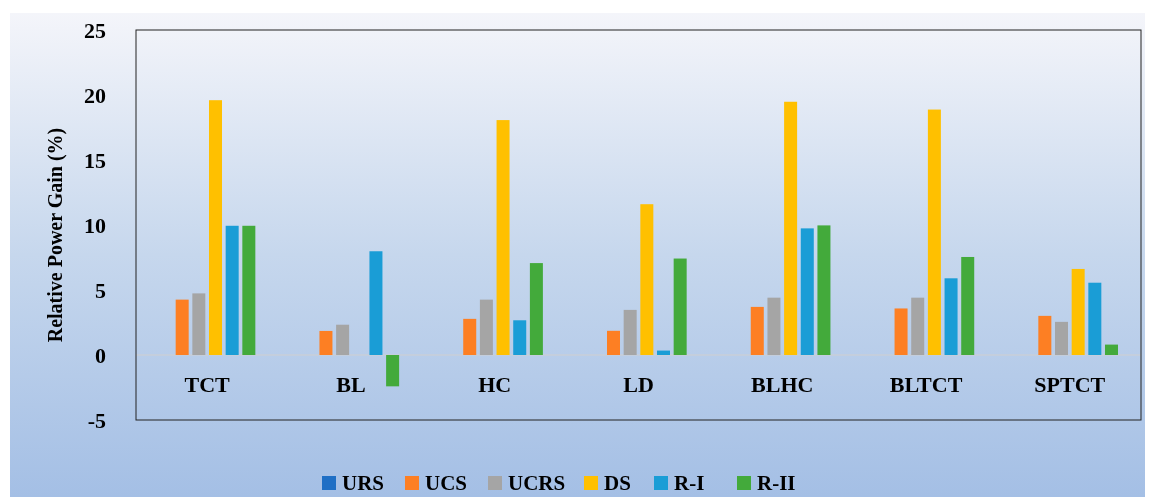 The image size is (1155, 497). What do you see at coordinates (638, 384) in the screenshot?
I see `x-tick-label: LD` at bounding box center [638, 384].